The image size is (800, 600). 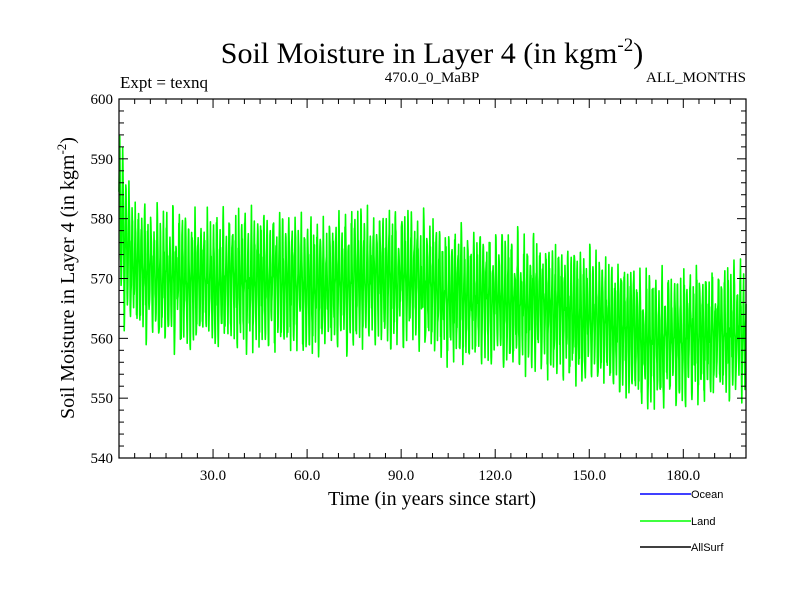 What do you see at coordinates (495, 476) in the screenshot?
I see `x-tick-label: 120.0` at bounding box center [495, 476].